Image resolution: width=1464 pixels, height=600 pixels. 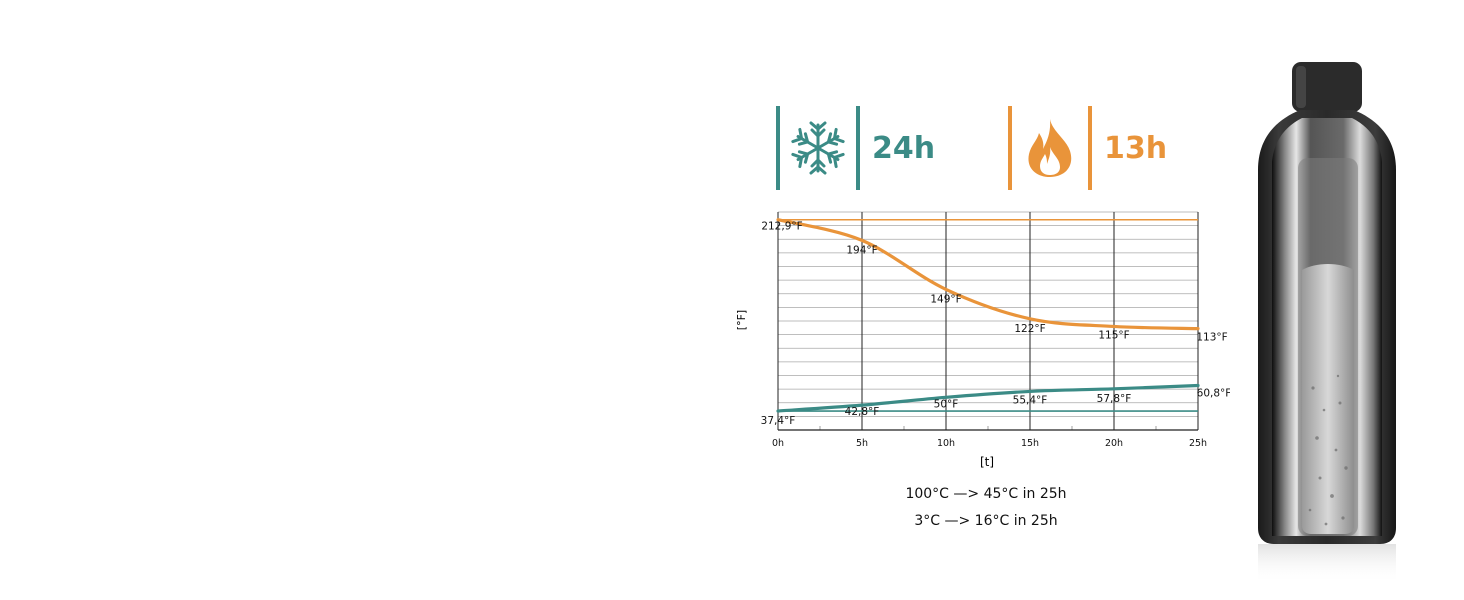 I want to click on hot-retention-badge: 13h, so click(x=1087, y=148).